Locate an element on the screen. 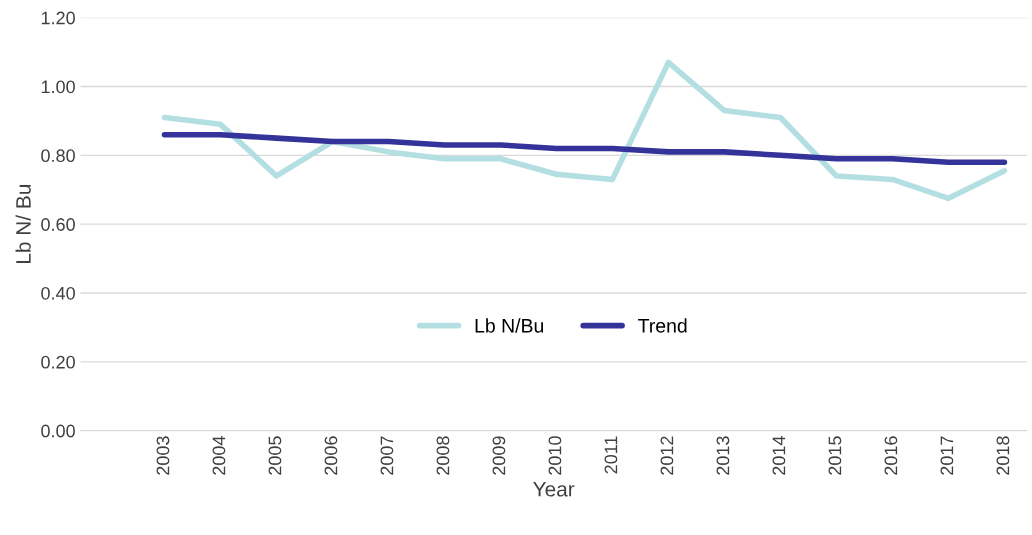  y-tick-label: 1.00 is located at coordinates (58, 87).